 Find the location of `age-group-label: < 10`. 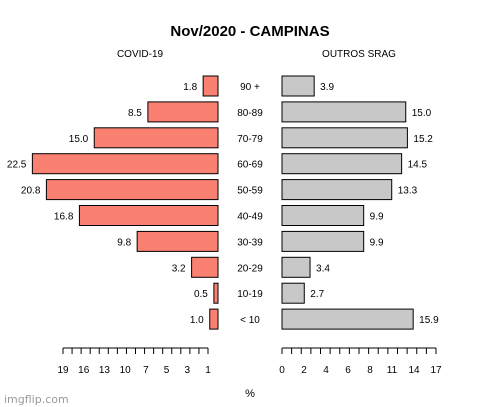

age-group-label: < 10 is located at coordinates (250, 320).